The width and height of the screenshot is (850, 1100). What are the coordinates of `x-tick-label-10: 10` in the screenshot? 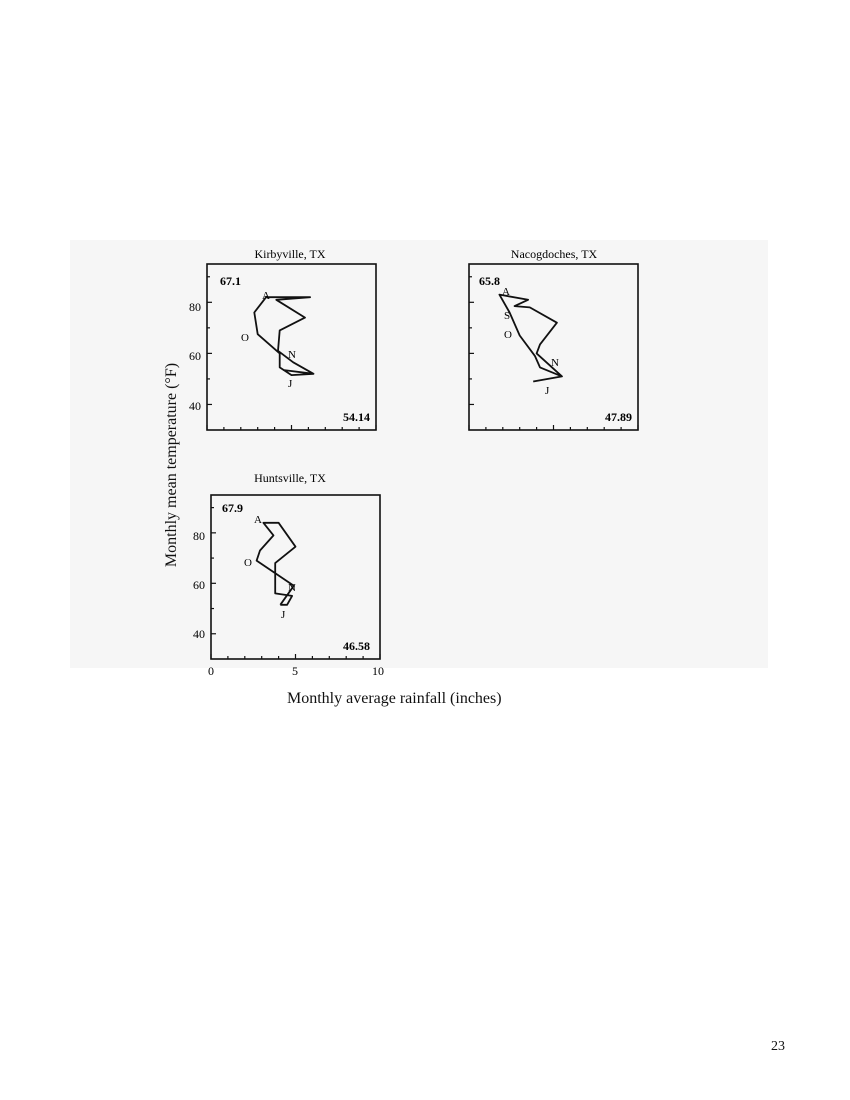 It's located at (378, 671).